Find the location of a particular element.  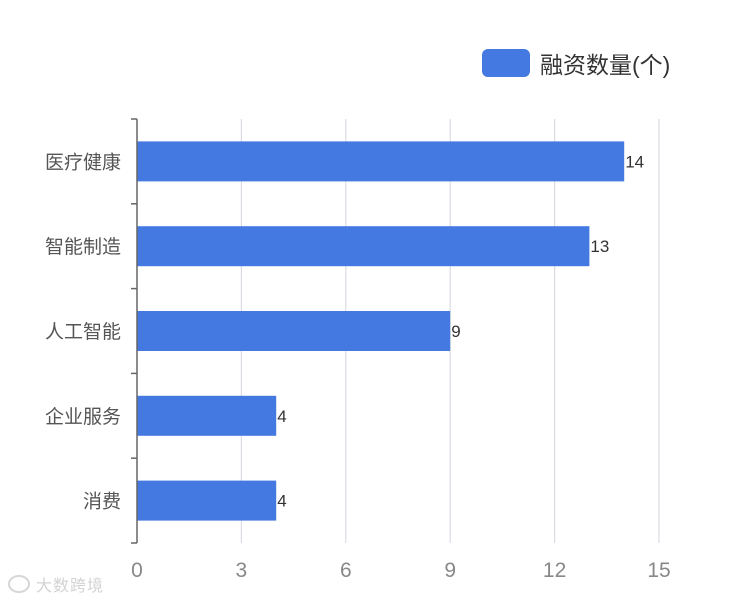

category-label-4: 消费 is located at coordinates (102, 502).